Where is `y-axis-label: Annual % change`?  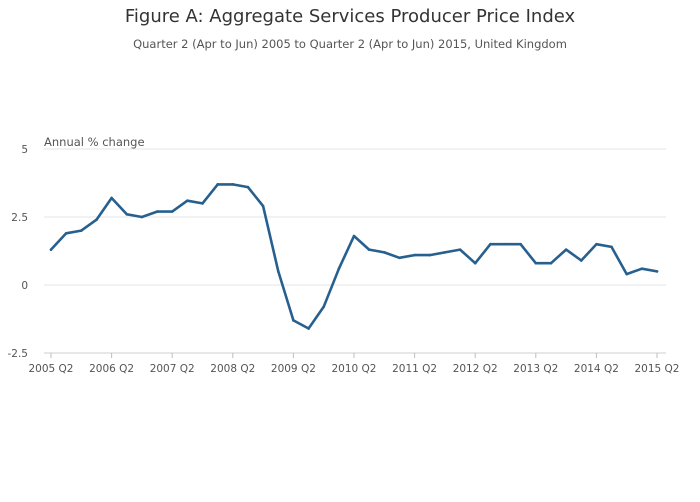 y-axis-label: Annual % change is located at coordinates (94, 142).